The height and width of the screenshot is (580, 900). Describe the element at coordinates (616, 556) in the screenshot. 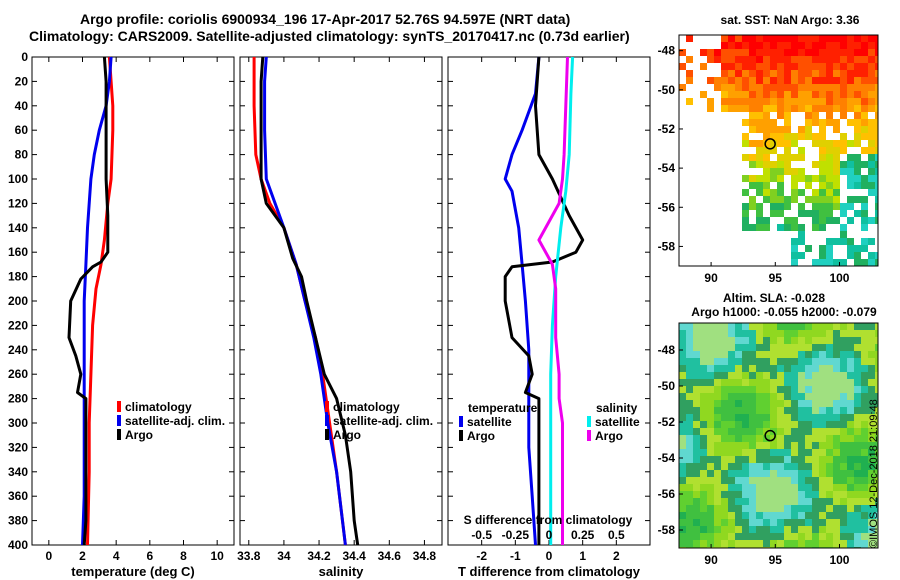

I see `x-tick-label: 2` at that location.